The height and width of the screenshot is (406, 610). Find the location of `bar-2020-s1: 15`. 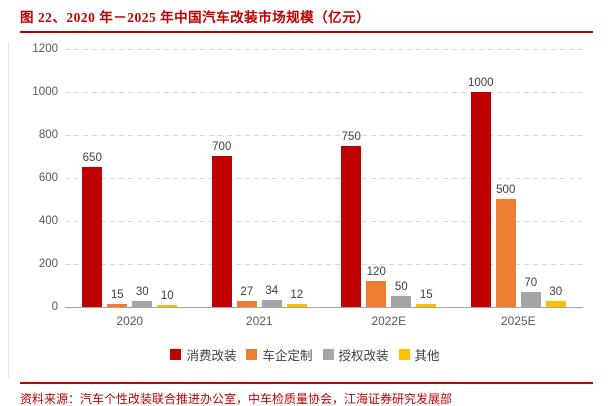

bar-2020-s1: 15 is located at coordinates (117, 298).